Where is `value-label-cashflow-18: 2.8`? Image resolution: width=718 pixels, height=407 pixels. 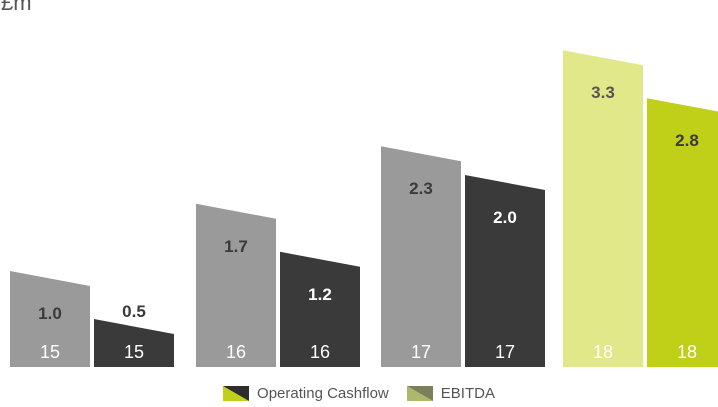 value-label-cashflow-18: 2.8 is located at coordinates (687, 140).